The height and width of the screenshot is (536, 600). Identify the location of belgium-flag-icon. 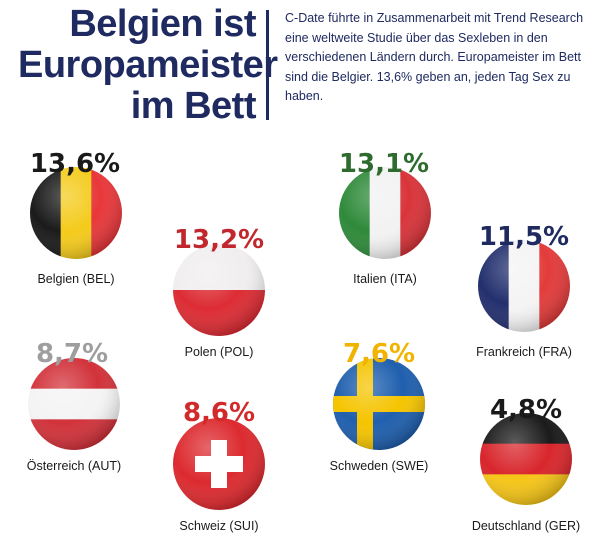
(76, 213).